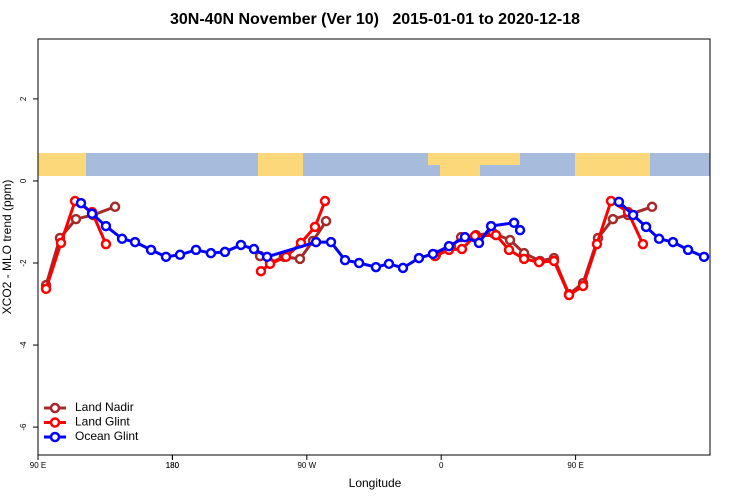  What do you see at coordinates (23, 263) in the screenshot?
I see `y-tick-label: -2` at bounding box center [23, 263].